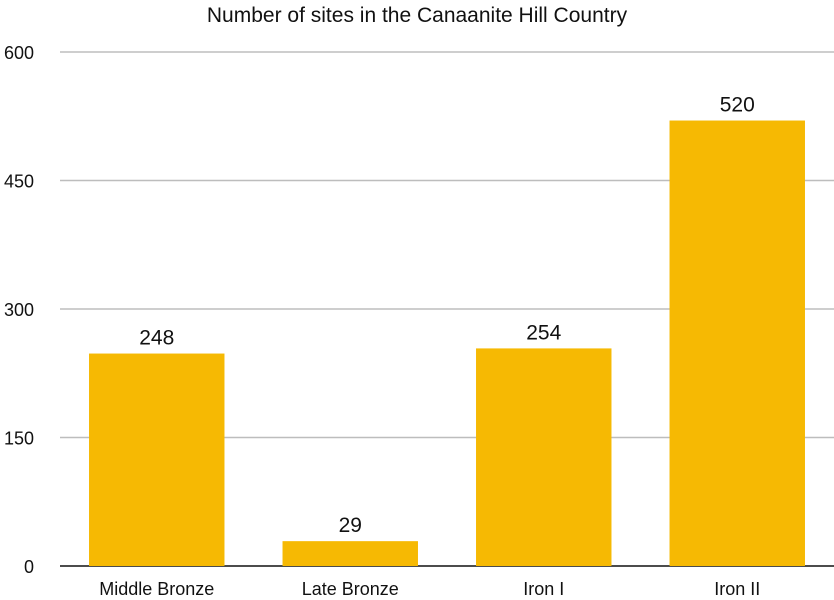  What do you see at coordinates (737, 105) in the screenshot?
I see `data-label: 520` at bounding box center [737, 105].